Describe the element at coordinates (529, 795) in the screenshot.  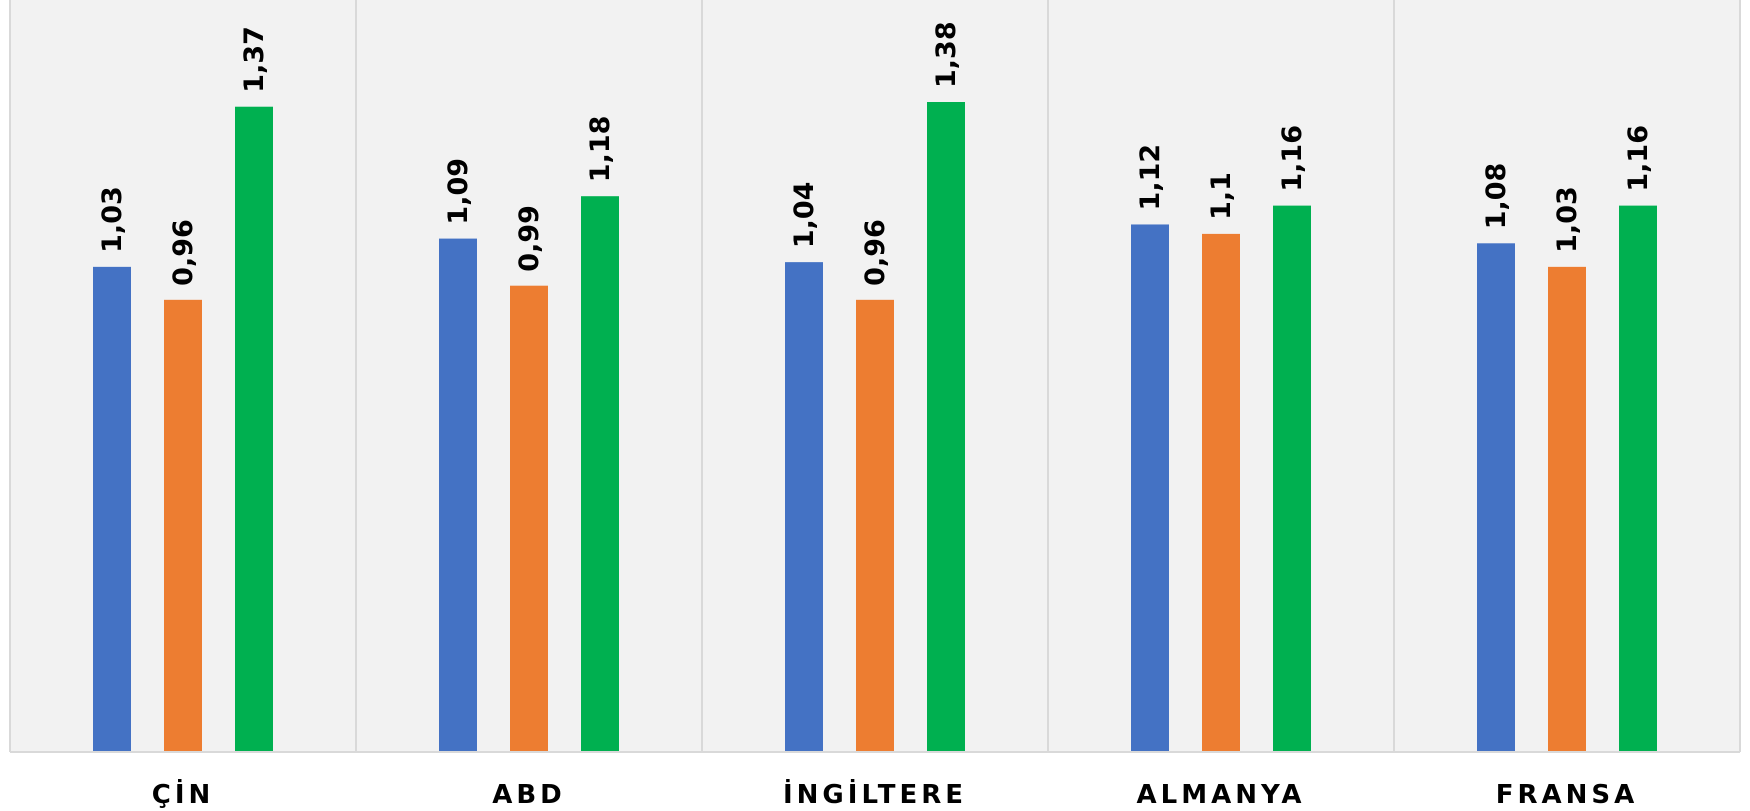
I see `category-label: ABD` at that location.